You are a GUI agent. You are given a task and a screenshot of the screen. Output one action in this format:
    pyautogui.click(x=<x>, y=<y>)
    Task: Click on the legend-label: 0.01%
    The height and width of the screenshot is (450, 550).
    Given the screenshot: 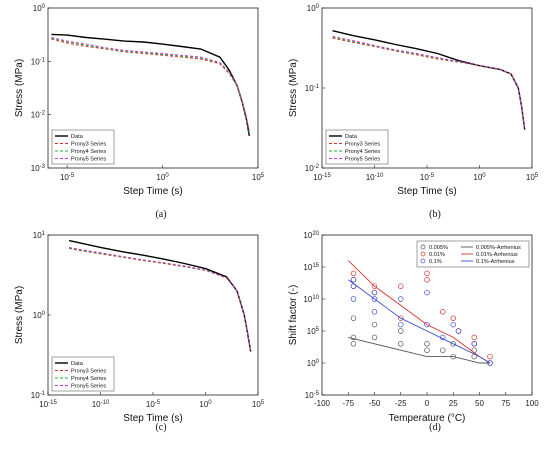 What is the action you would take?
    pyautogui.click(x=437, y=255)
    